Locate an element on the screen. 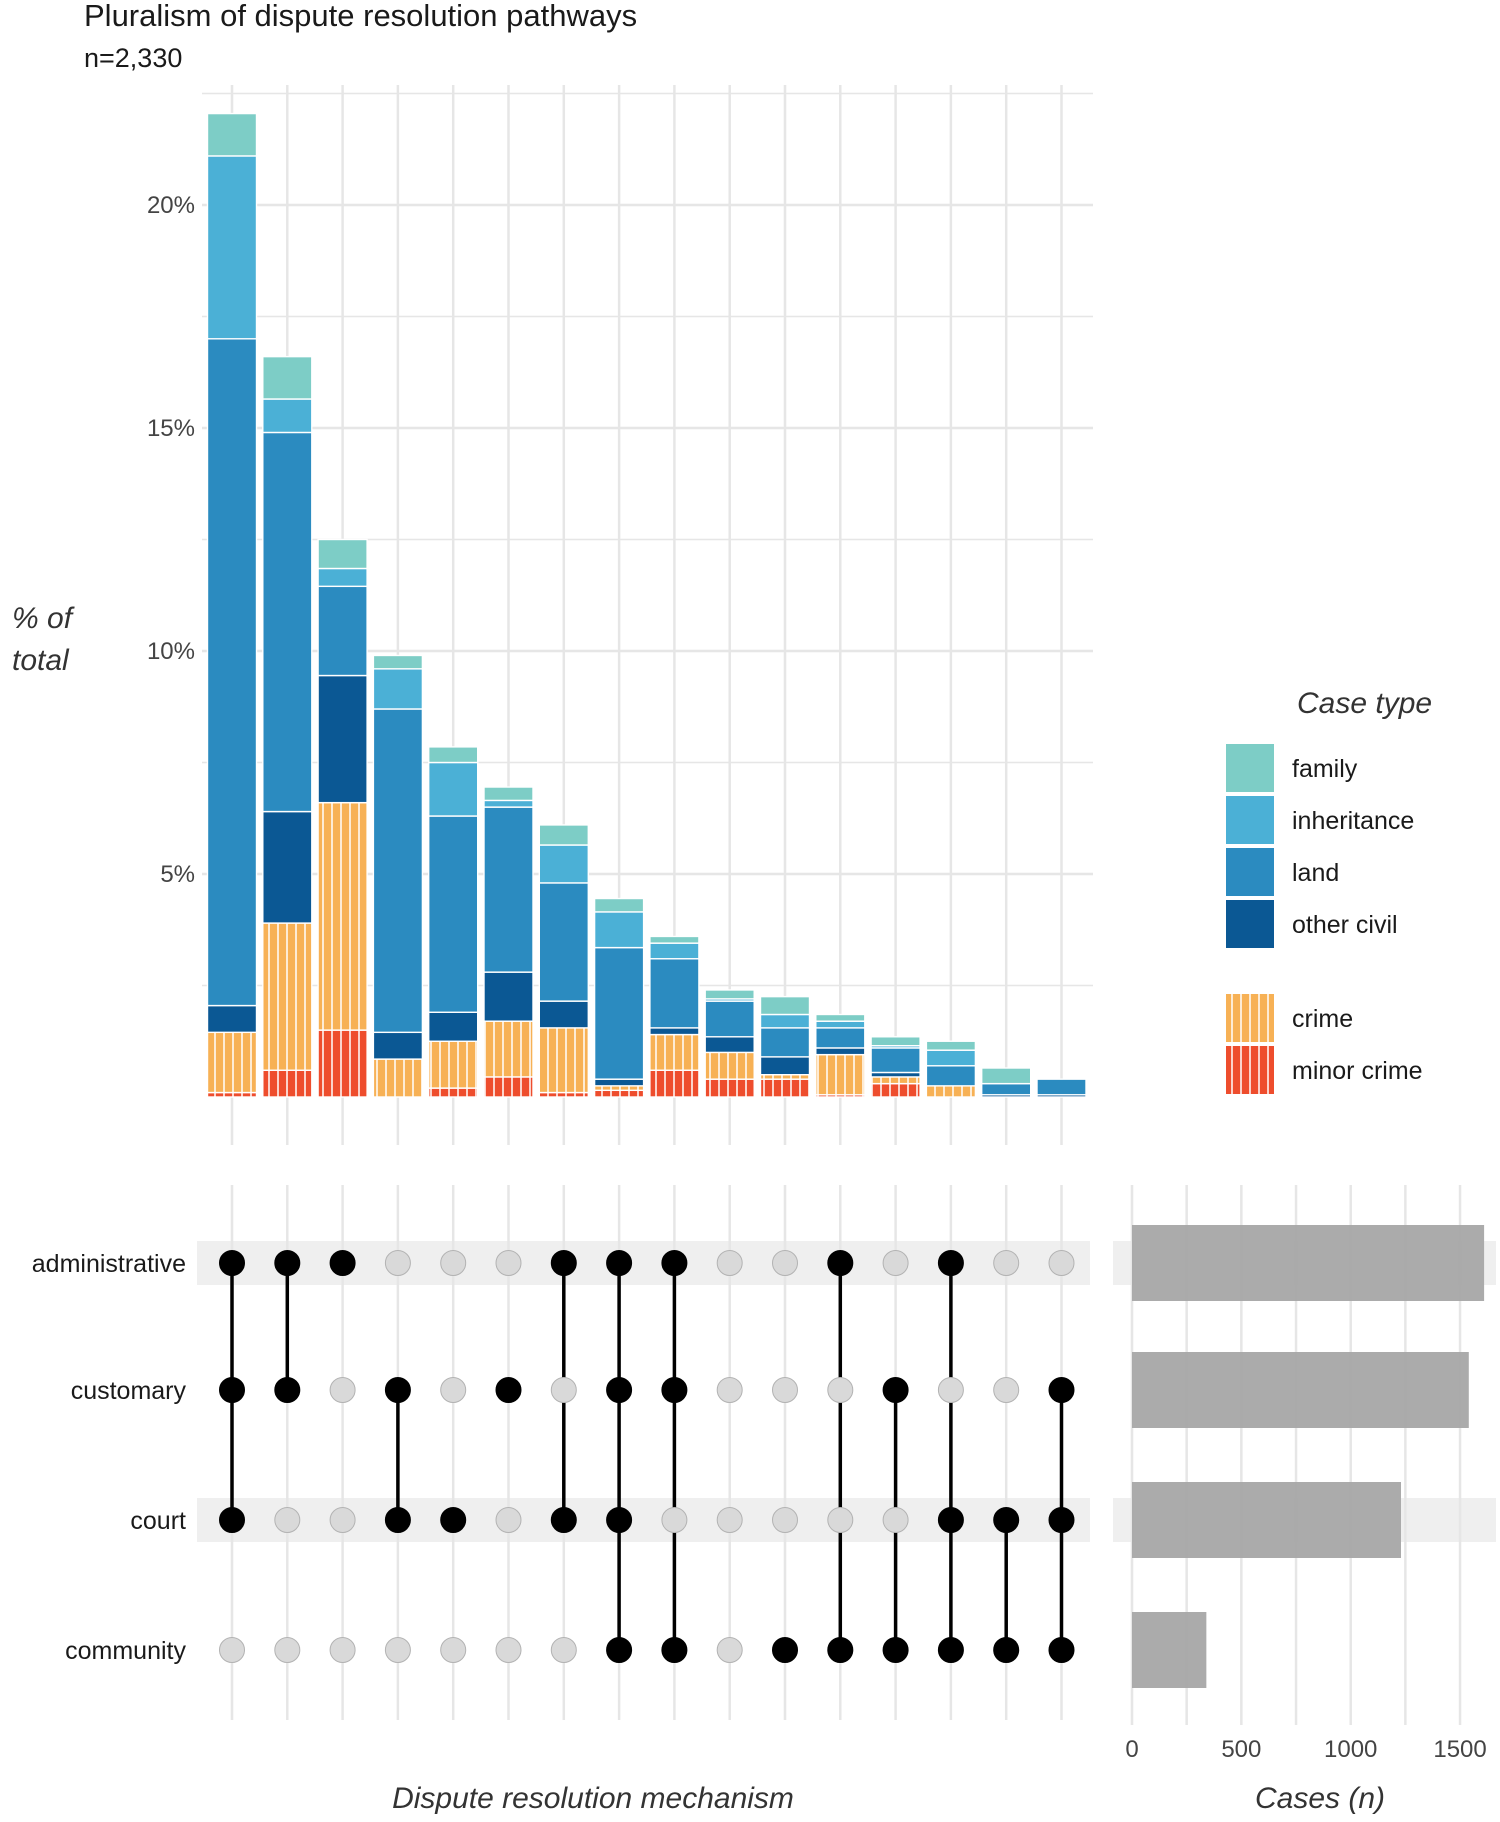  legend-swatch-other-civil is located at coordinates (1250, 924).